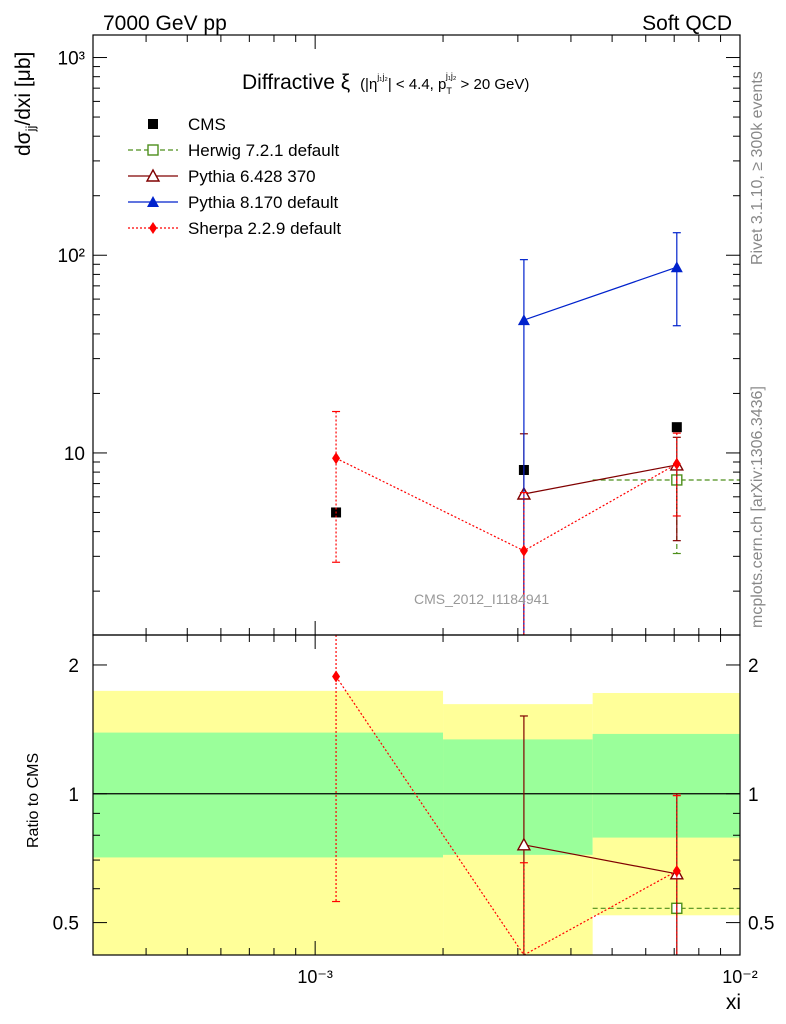 Image resolution: width=786 pixels, height=1024 pixels. What do you see at coordinates (263, 202) in the screenshot?
I see `legend-pythia-8-170-default-label: Pythia 8.170 default` at bounding box center [263, 202].